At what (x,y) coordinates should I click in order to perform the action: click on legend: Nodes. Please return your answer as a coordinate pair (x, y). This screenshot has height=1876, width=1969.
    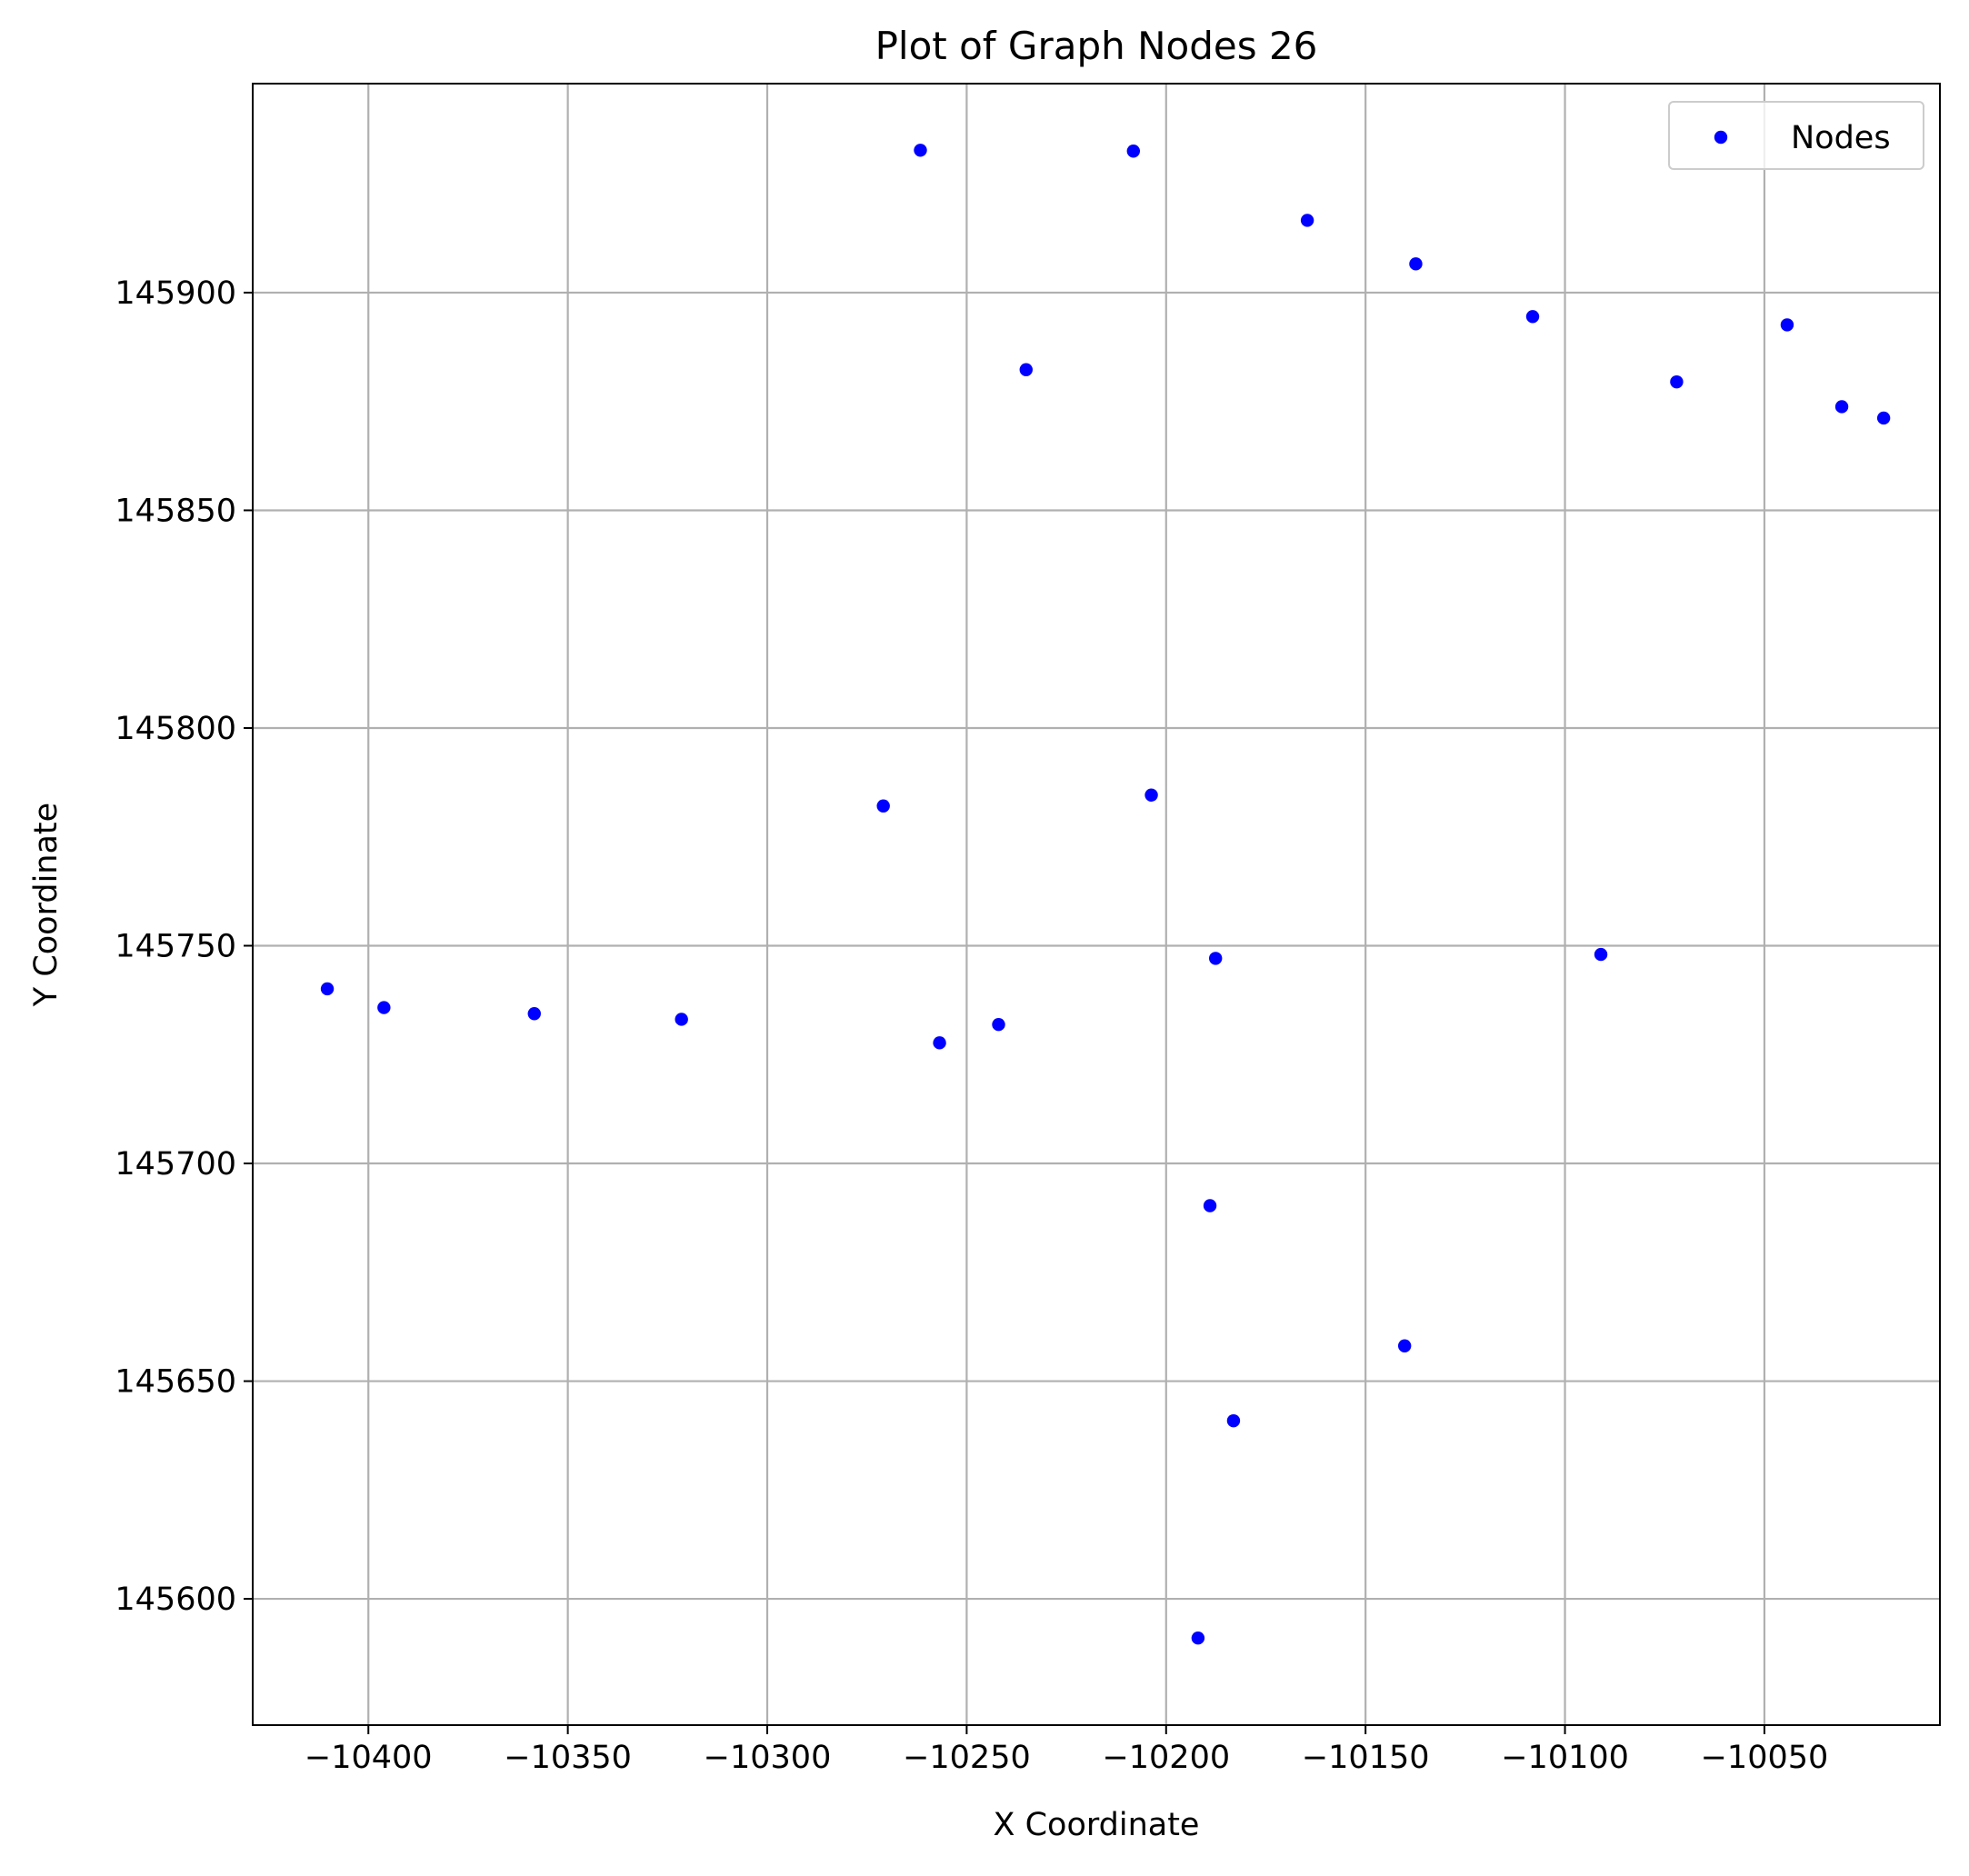
    Looking at the image, I should click on (1796, 135).